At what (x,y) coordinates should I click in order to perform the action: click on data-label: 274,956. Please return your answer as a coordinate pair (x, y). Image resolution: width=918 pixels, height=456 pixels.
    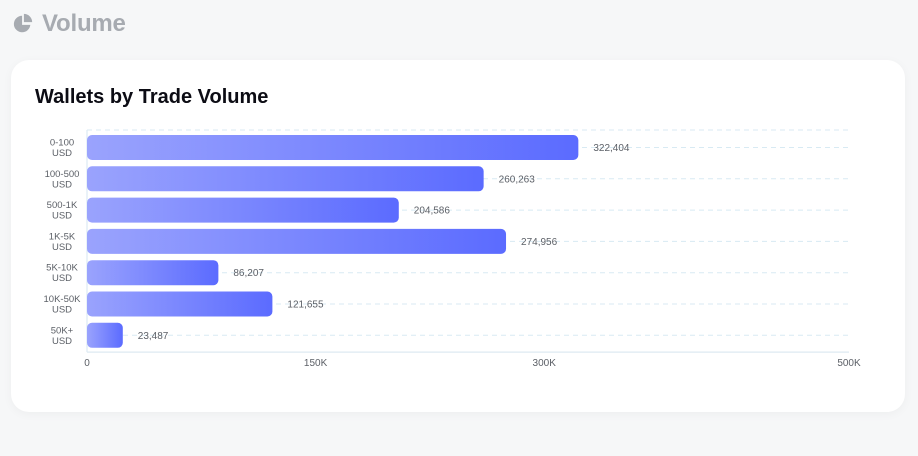
    Looking at the image, I should click on (539, 242).